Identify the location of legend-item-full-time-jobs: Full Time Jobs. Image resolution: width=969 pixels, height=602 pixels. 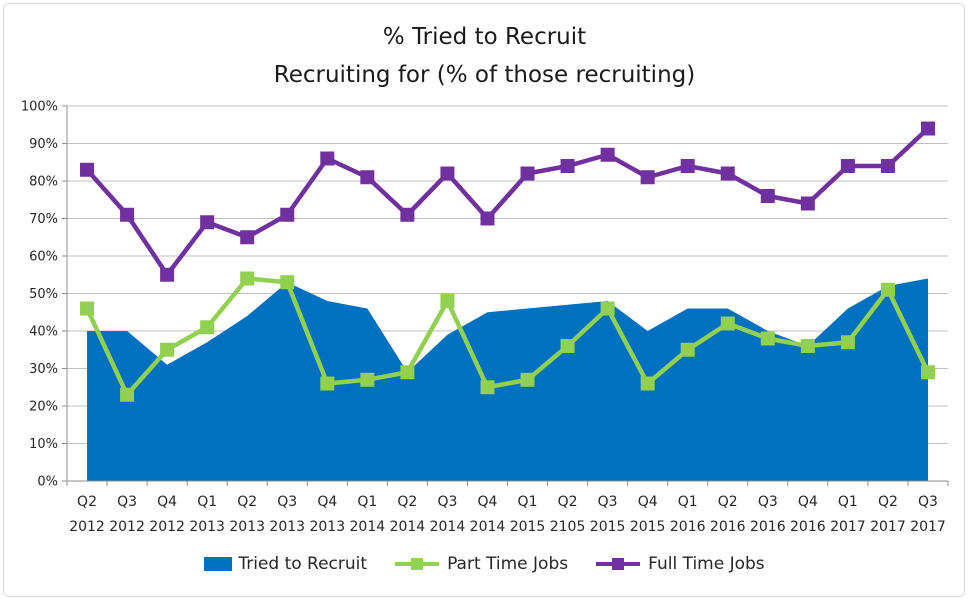
(679, 564).